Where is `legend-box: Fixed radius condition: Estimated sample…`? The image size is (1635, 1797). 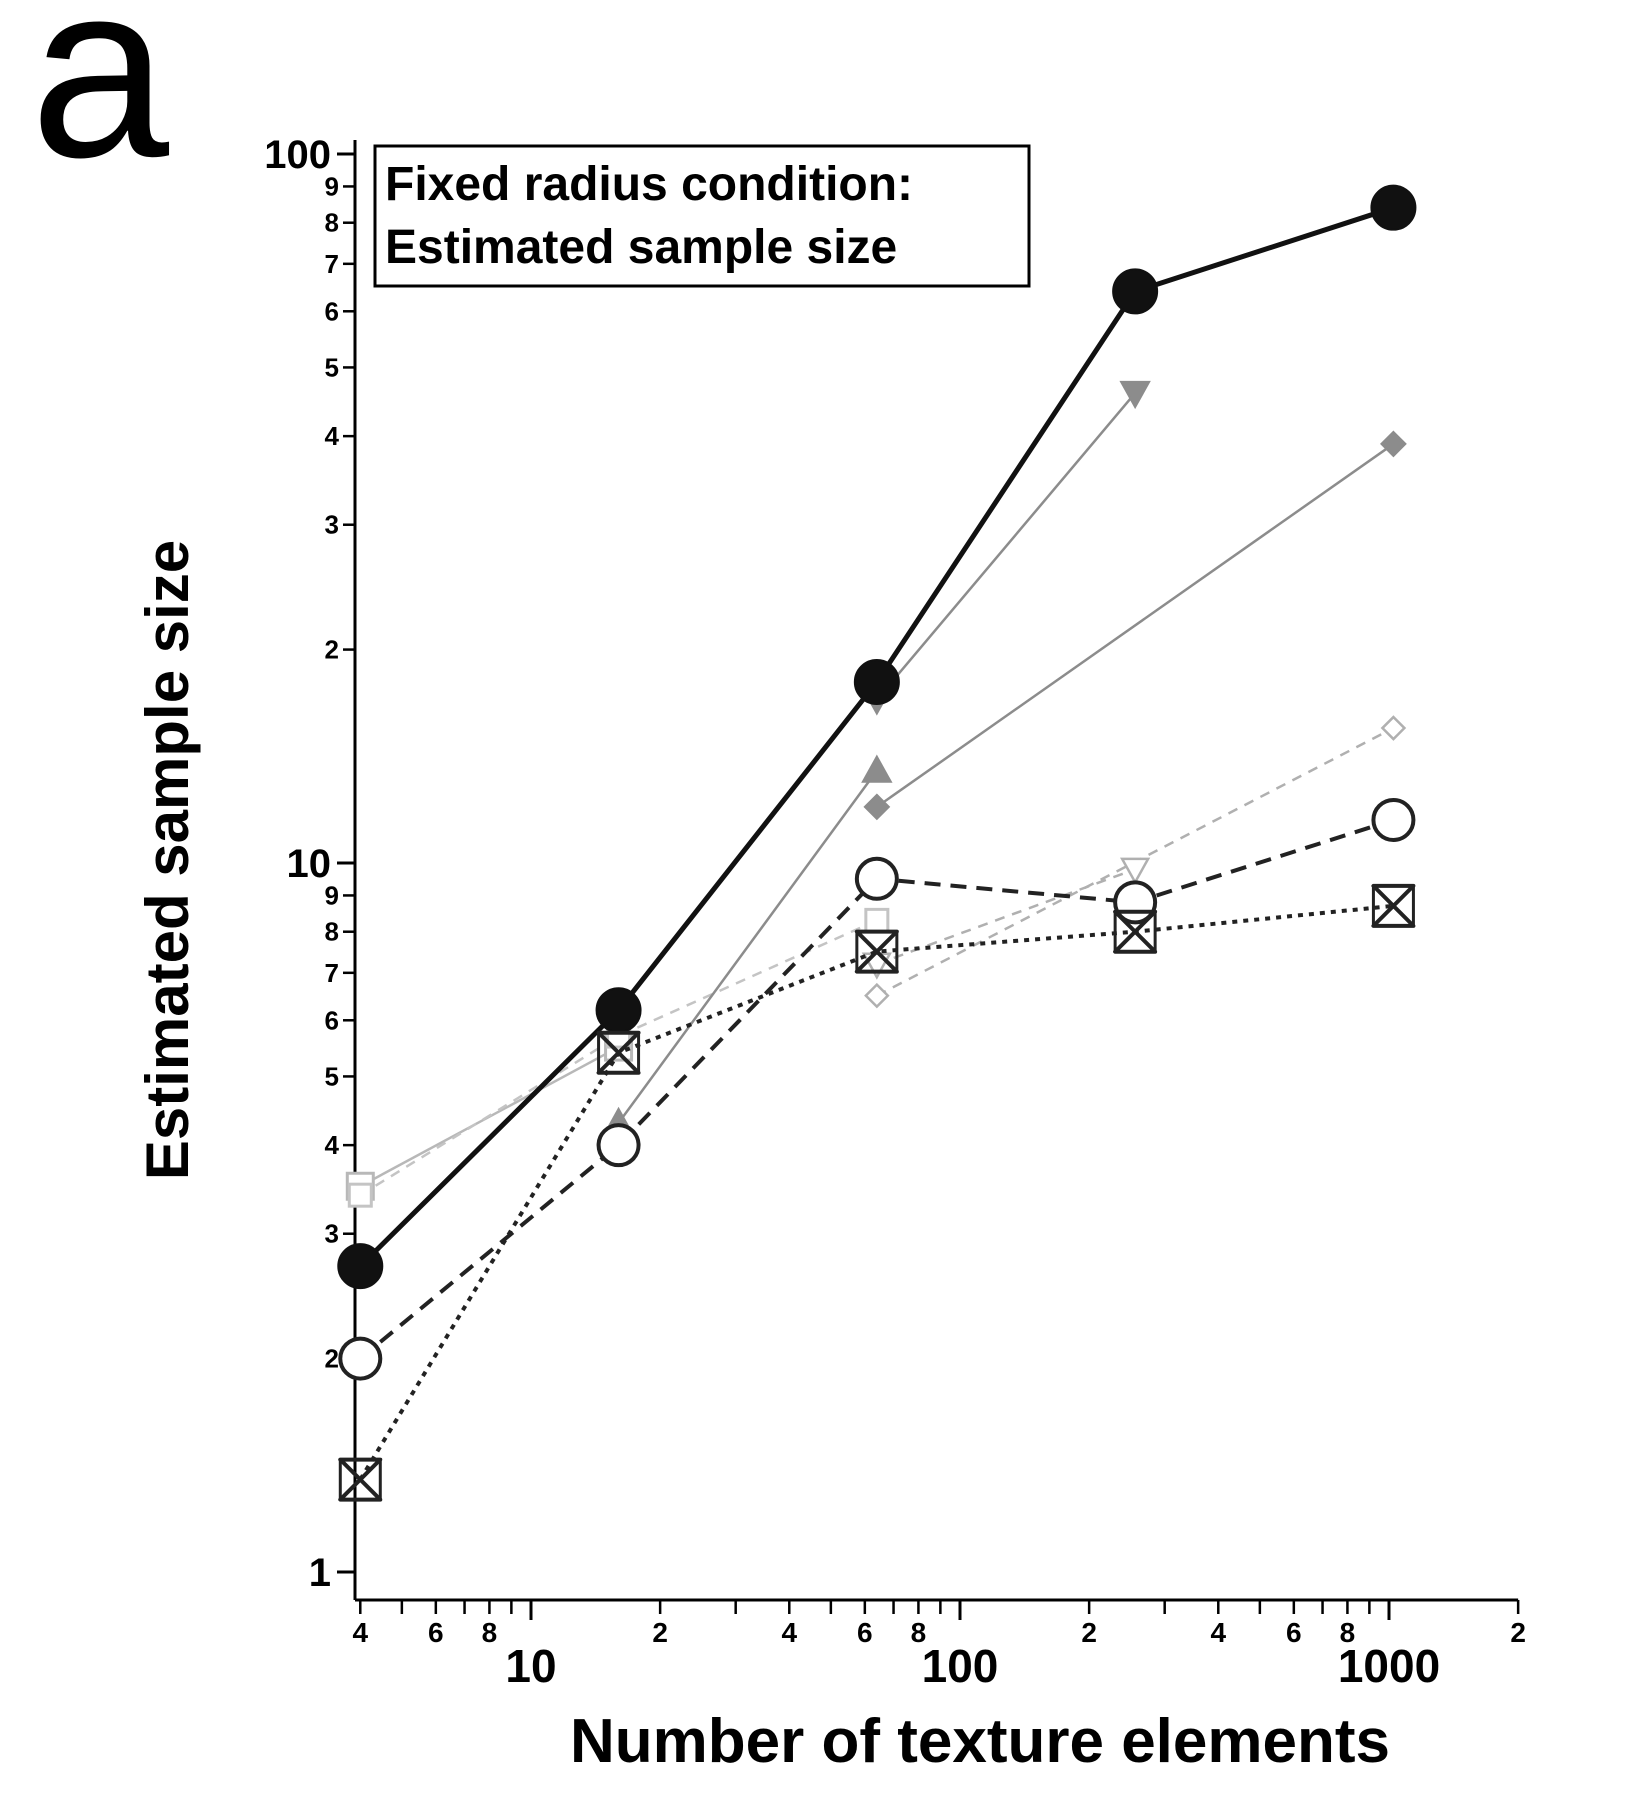 legend-box: Fixed radius condition: Estimated sample… is located at coordinates (702, 216).